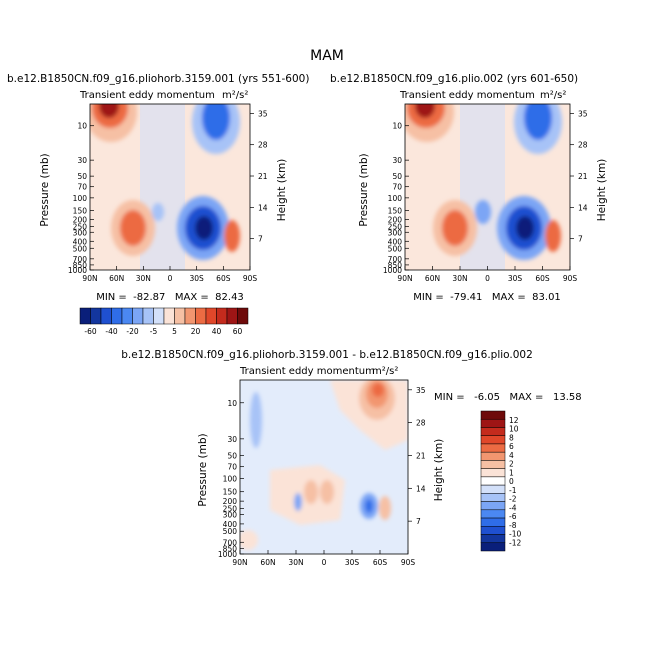  What do you see at coordinates (324, 562) in the screenshot?
I see `panel-diff-xtick-label: 0` at bounding box center [324, 562].